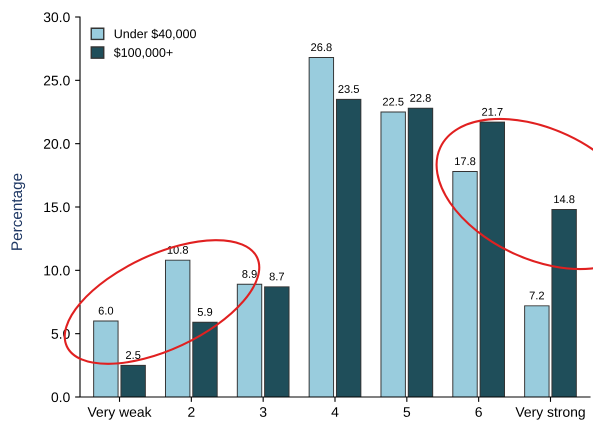  What do you see at coordinates (57, 81) in the screenshot?
I see `y-tick-label: 25.0` at bounding box center [57, 81].